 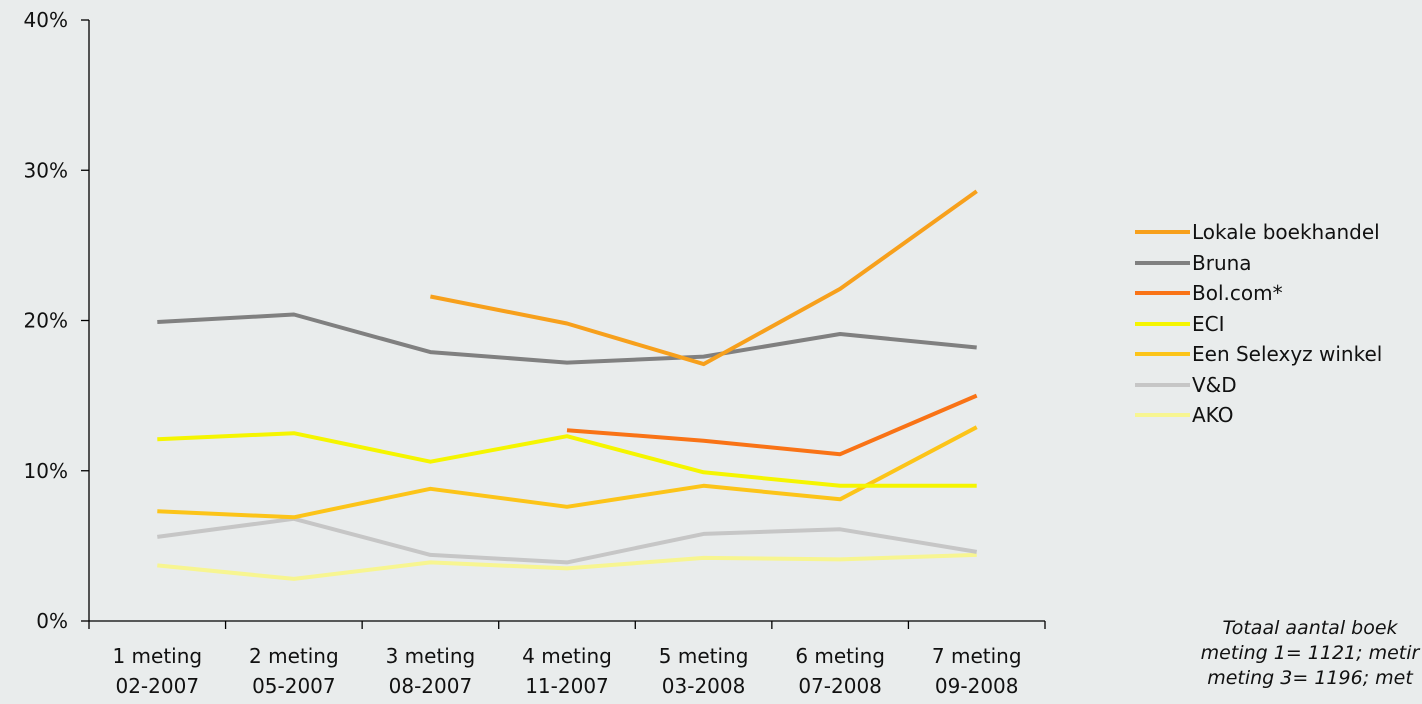 What do you see at coordinates (46, 471) in the screenshot?
I see `y-tick-label: 10%` at bounding box center [46, 471].